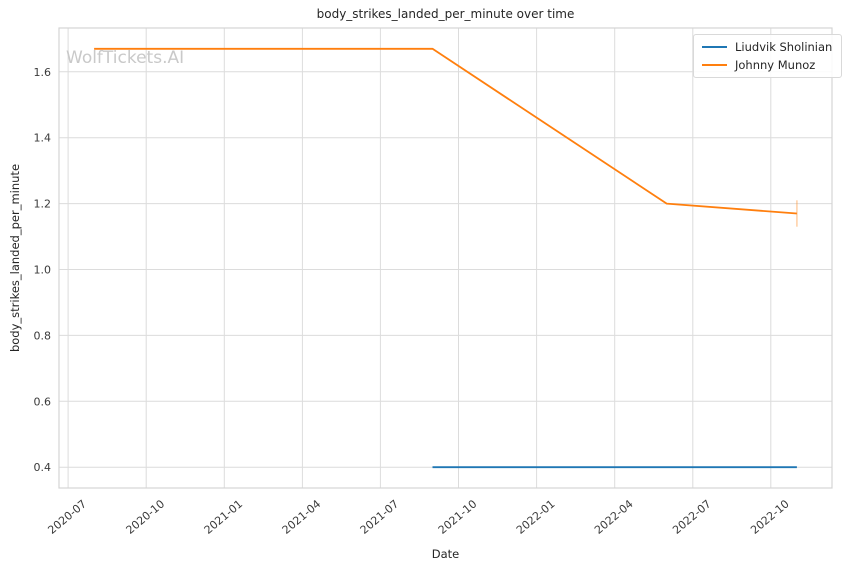  I want to click on x-tick-label: 2021-07, so click(380, 517).